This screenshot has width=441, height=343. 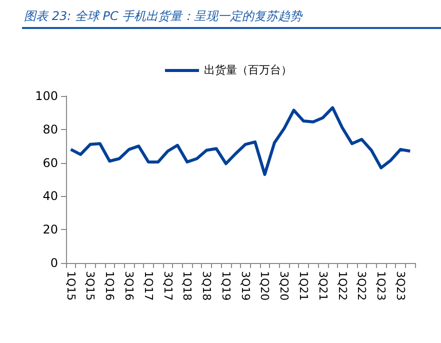 What do you see at coordinates (148, 286) in the screenshot?
I see `x-tick-label: 1Q17` at bounding box center [148, 286].